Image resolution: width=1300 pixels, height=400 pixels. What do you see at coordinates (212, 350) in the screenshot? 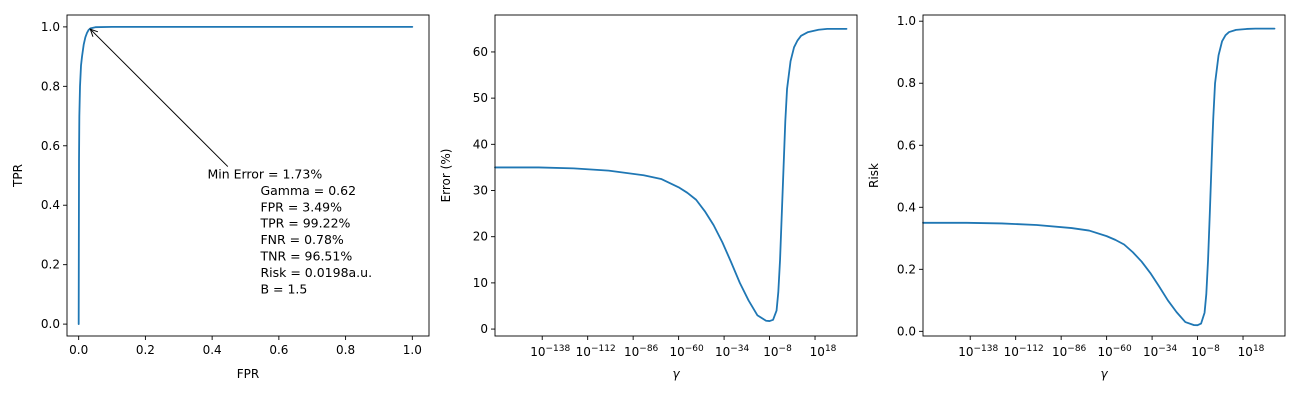
I see `x-tick-label: 0.4` at bounding box center [212, 350].